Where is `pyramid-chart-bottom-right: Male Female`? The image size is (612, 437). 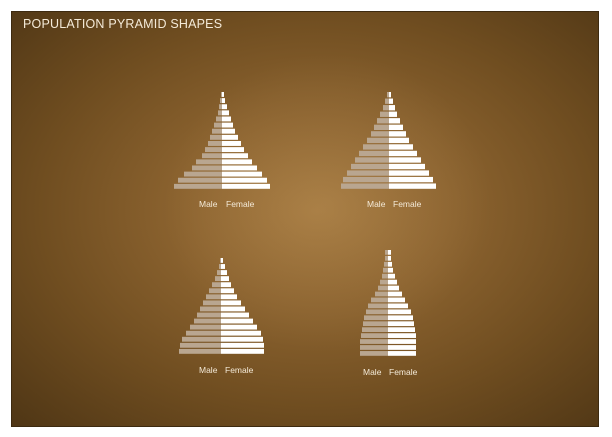 pyramid-chart-bottom-right: Male Female is located at coordinates (389, 313).